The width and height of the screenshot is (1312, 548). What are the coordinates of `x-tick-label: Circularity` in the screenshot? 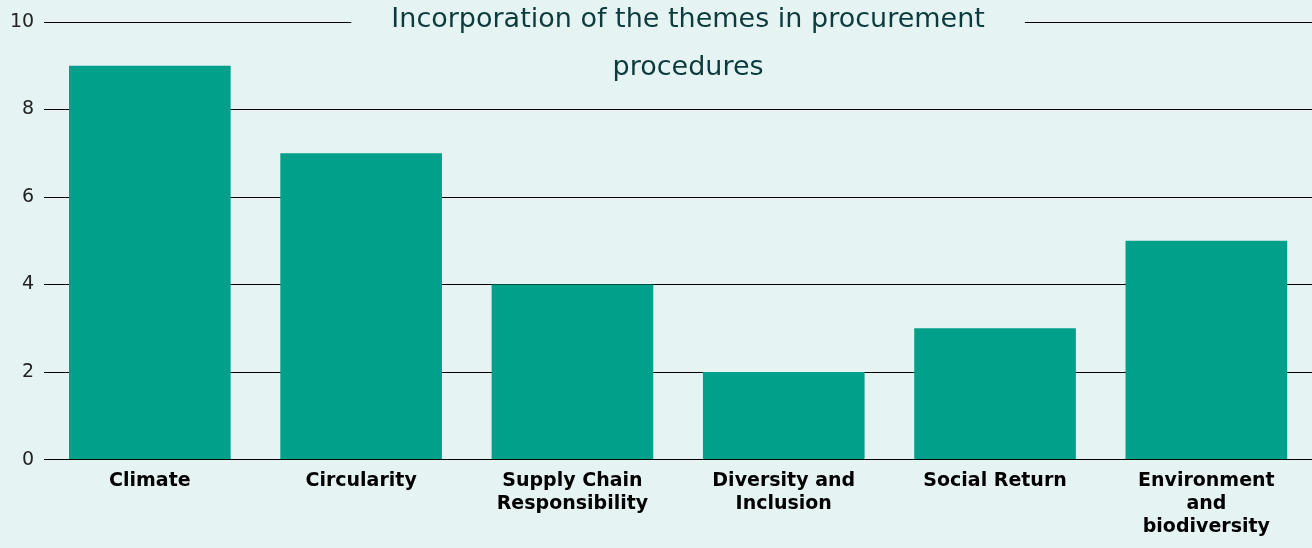 It's located at (361, 478).